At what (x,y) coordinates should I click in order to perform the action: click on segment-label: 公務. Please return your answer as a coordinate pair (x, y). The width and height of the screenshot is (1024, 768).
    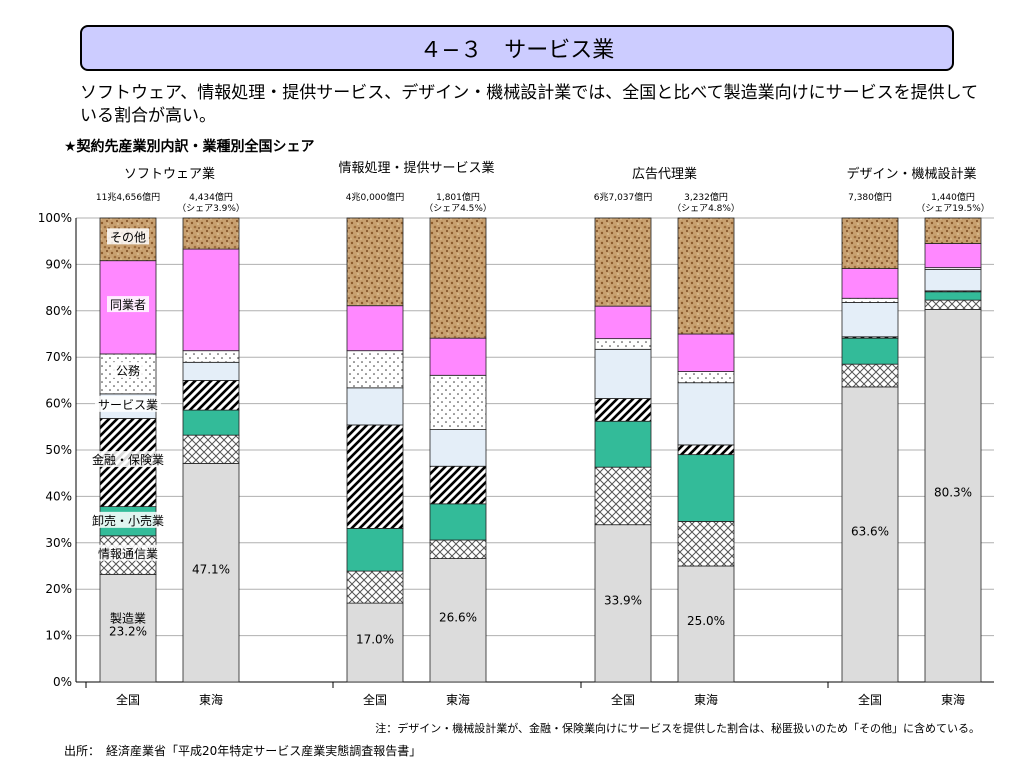
    Looking at the image, I should click on (128, 371).